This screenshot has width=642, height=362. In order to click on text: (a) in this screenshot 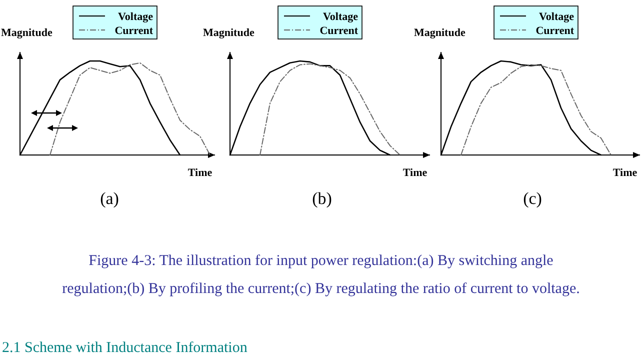, I will do `click(109, 198)`.